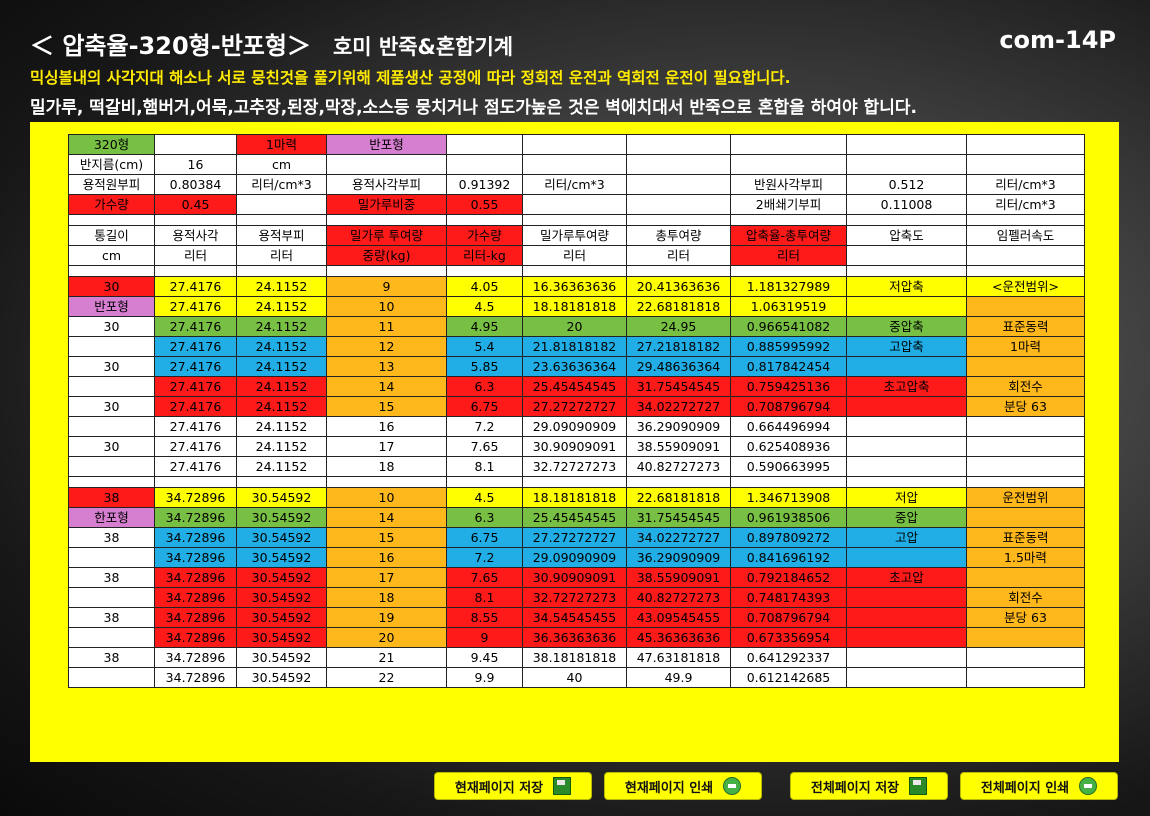 This screenshot has width=1150, height=816. Describe the element at coordinates (170, 46) in the screenshot. I see `title-text: ＜ 압축율-320형-반포형＞` at that location.